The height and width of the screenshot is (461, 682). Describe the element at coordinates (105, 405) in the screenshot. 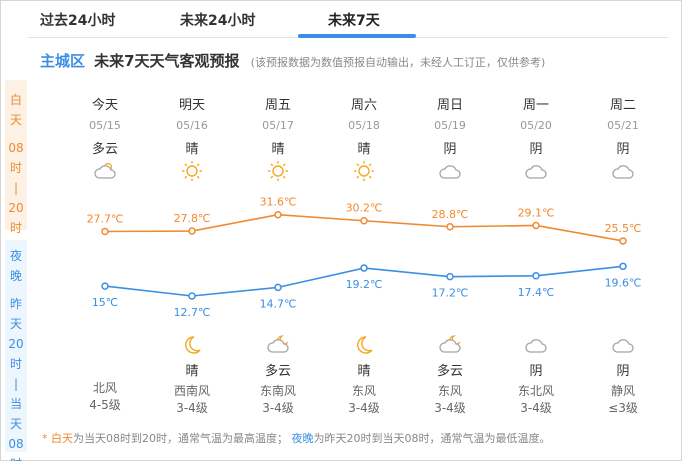

I see `wind-level: 4-5级` at that location.